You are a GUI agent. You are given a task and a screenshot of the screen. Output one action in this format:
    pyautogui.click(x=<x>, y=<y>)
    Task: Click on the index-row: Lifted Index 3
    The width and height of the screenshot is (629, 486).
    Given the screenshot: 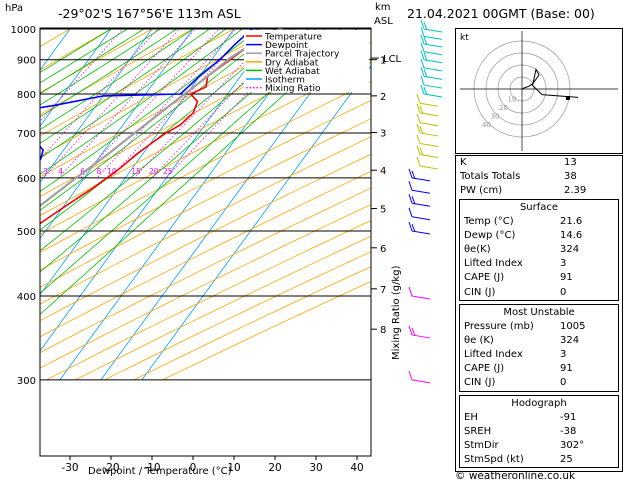 What is the action you would take?
    pyautogui.click(x=539, y=355)
    